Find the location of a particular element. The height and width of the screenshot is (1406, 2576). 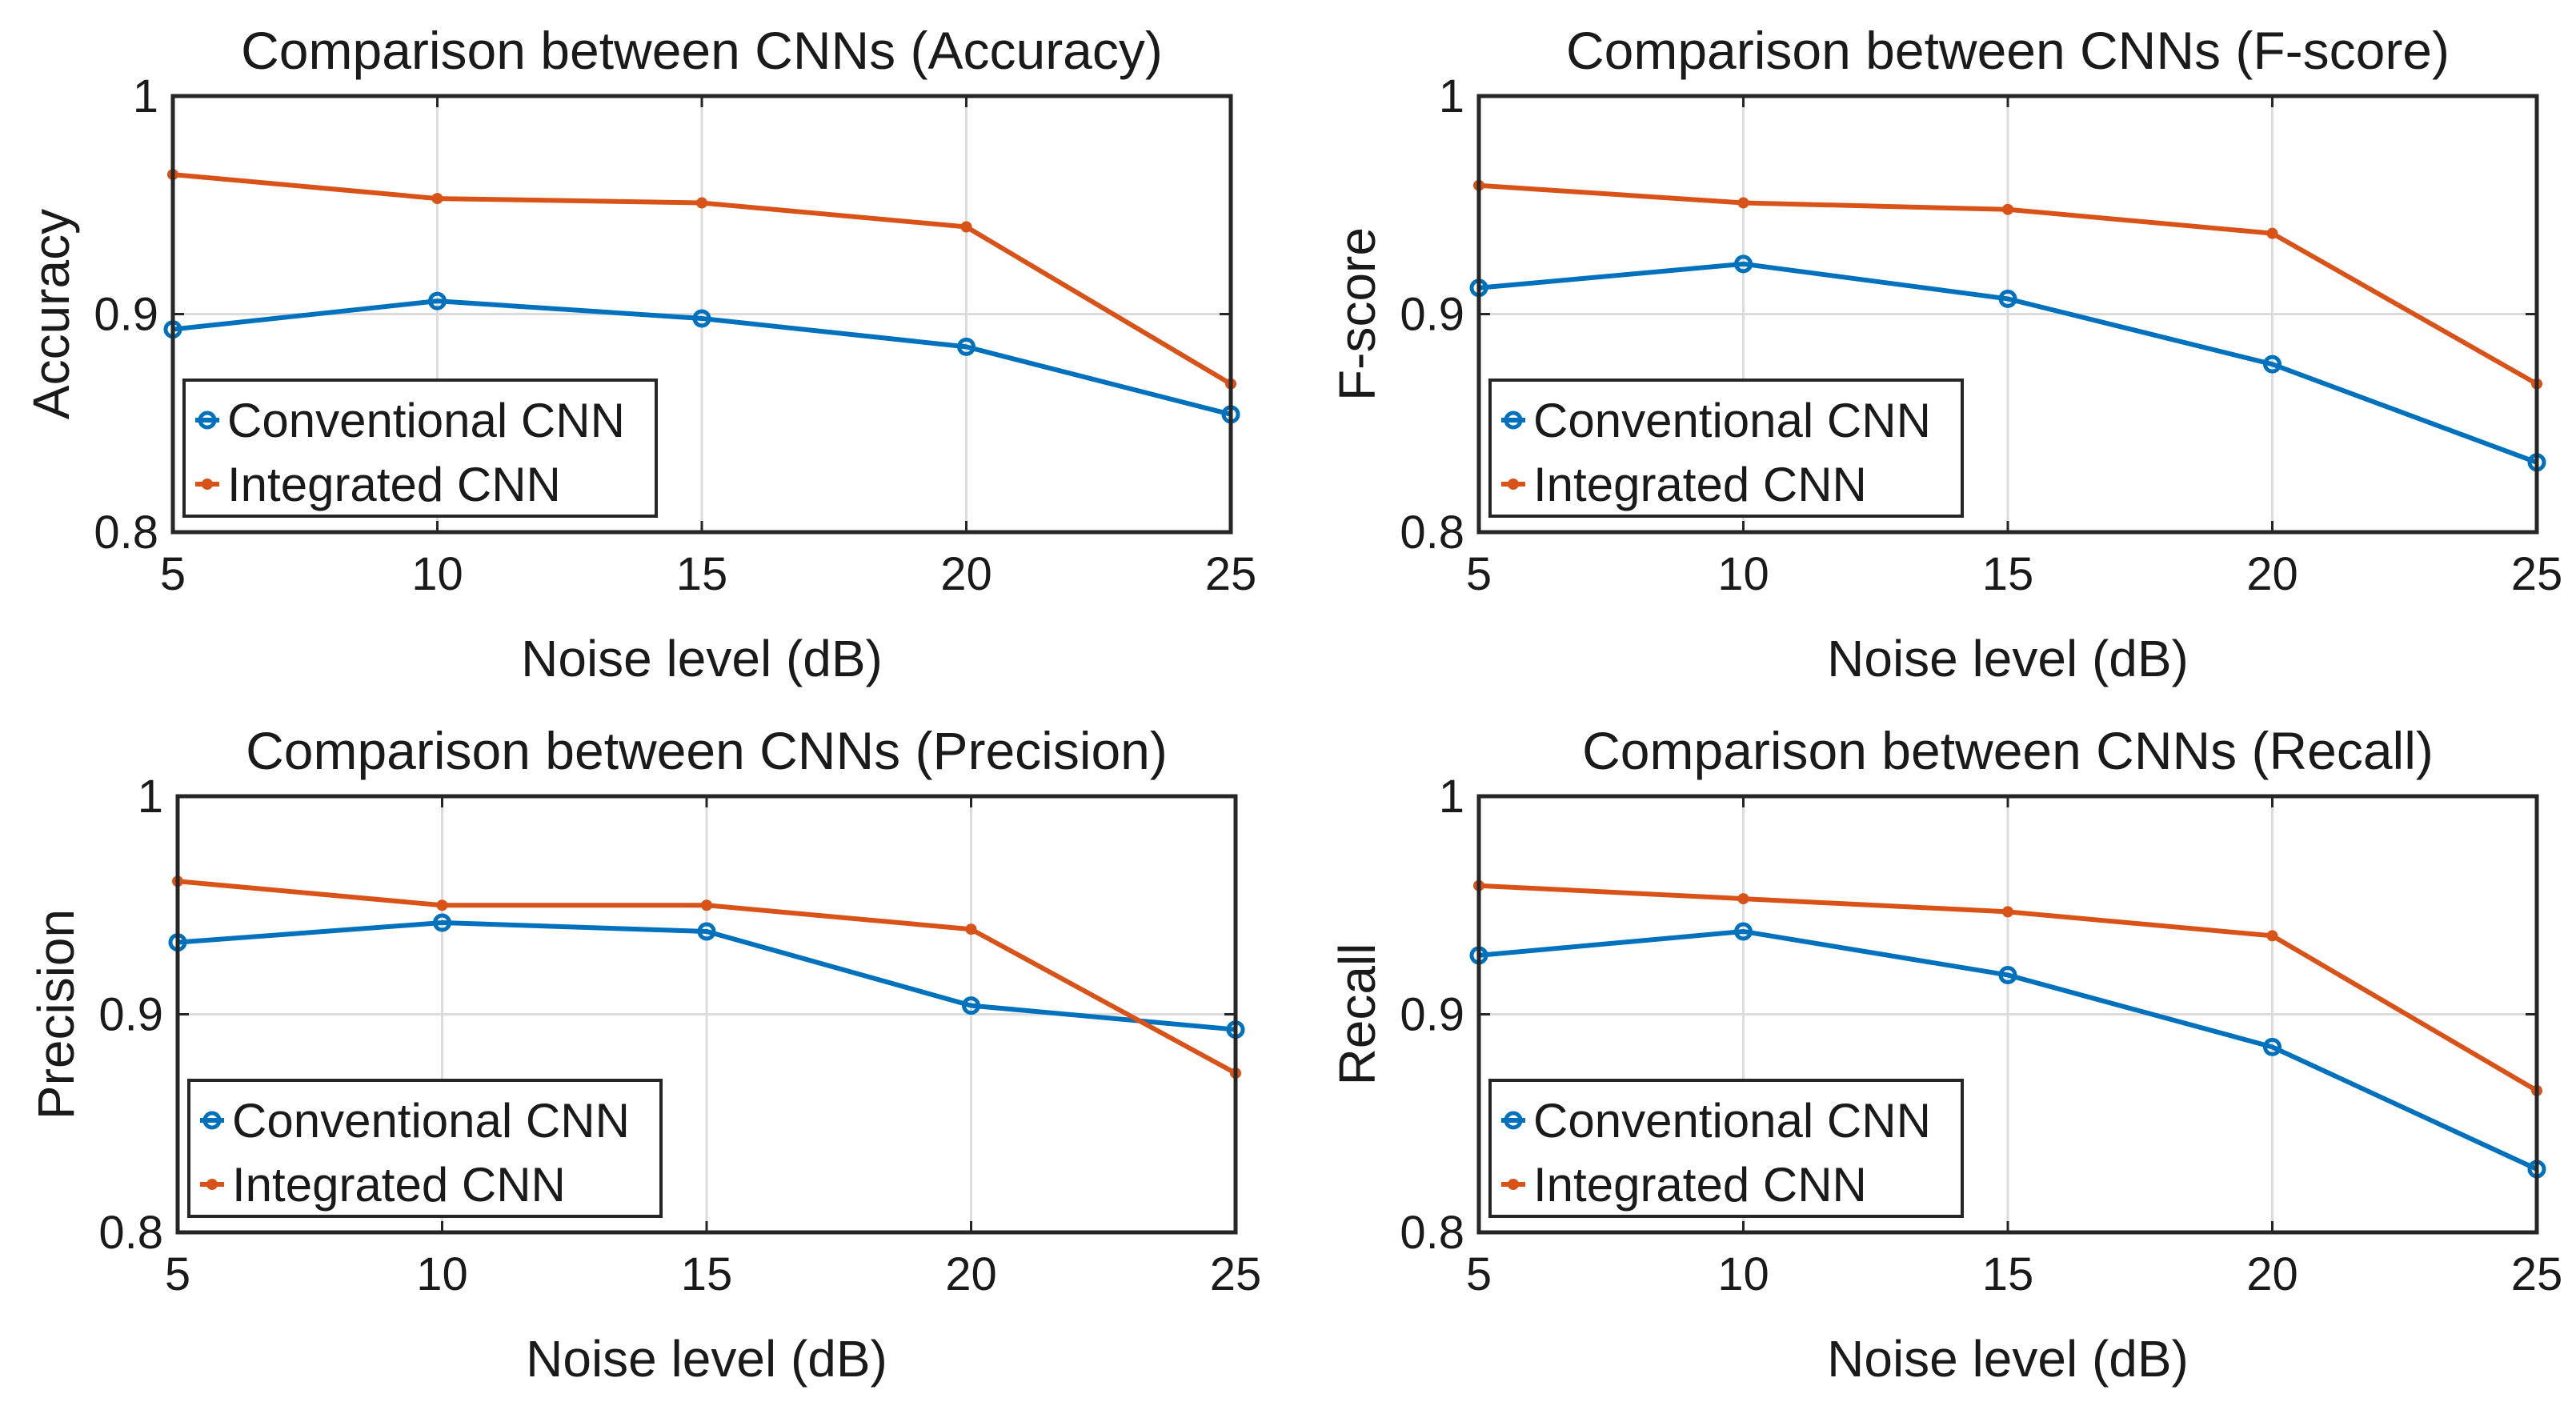

y-axis-label: Accuracy is located at coordinates (51, 314).